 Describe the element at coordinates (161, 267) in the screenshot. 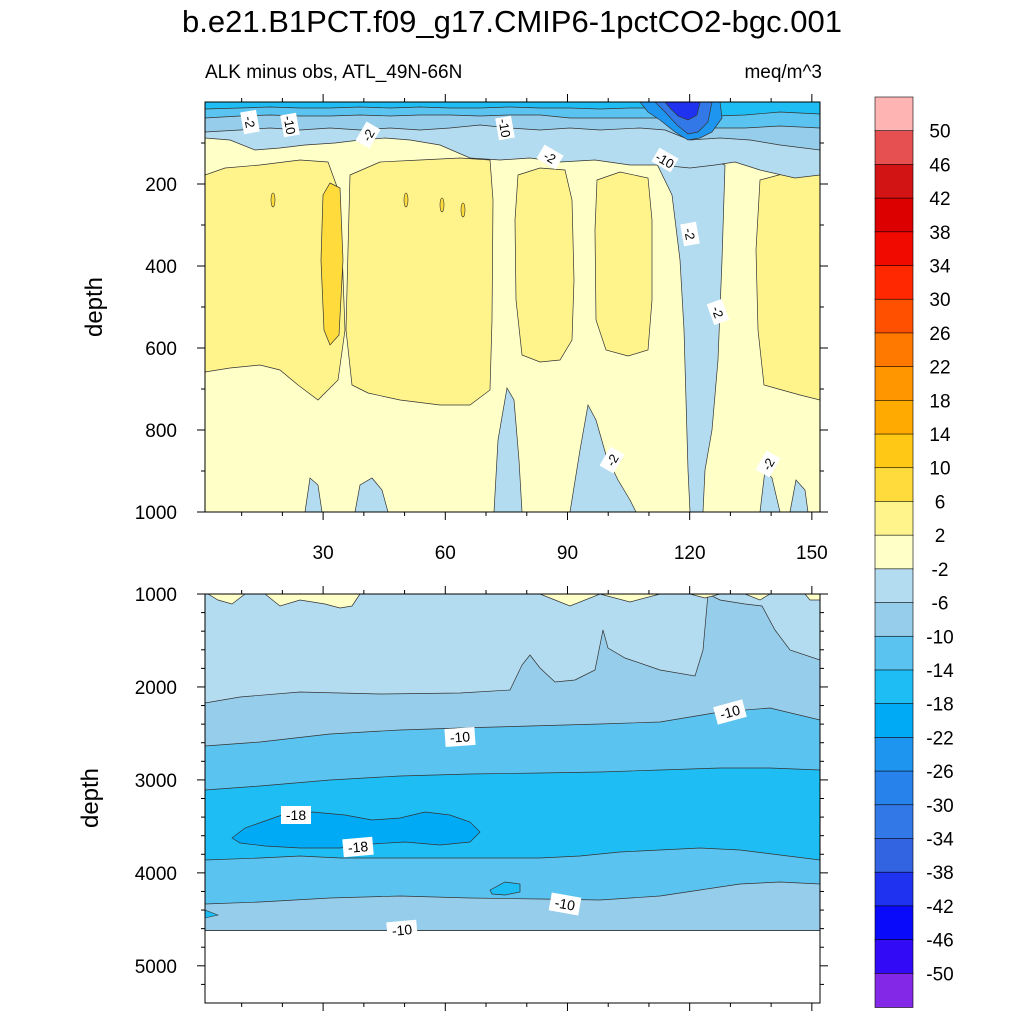

I see `upper-y-tick-label: 400` at that location.